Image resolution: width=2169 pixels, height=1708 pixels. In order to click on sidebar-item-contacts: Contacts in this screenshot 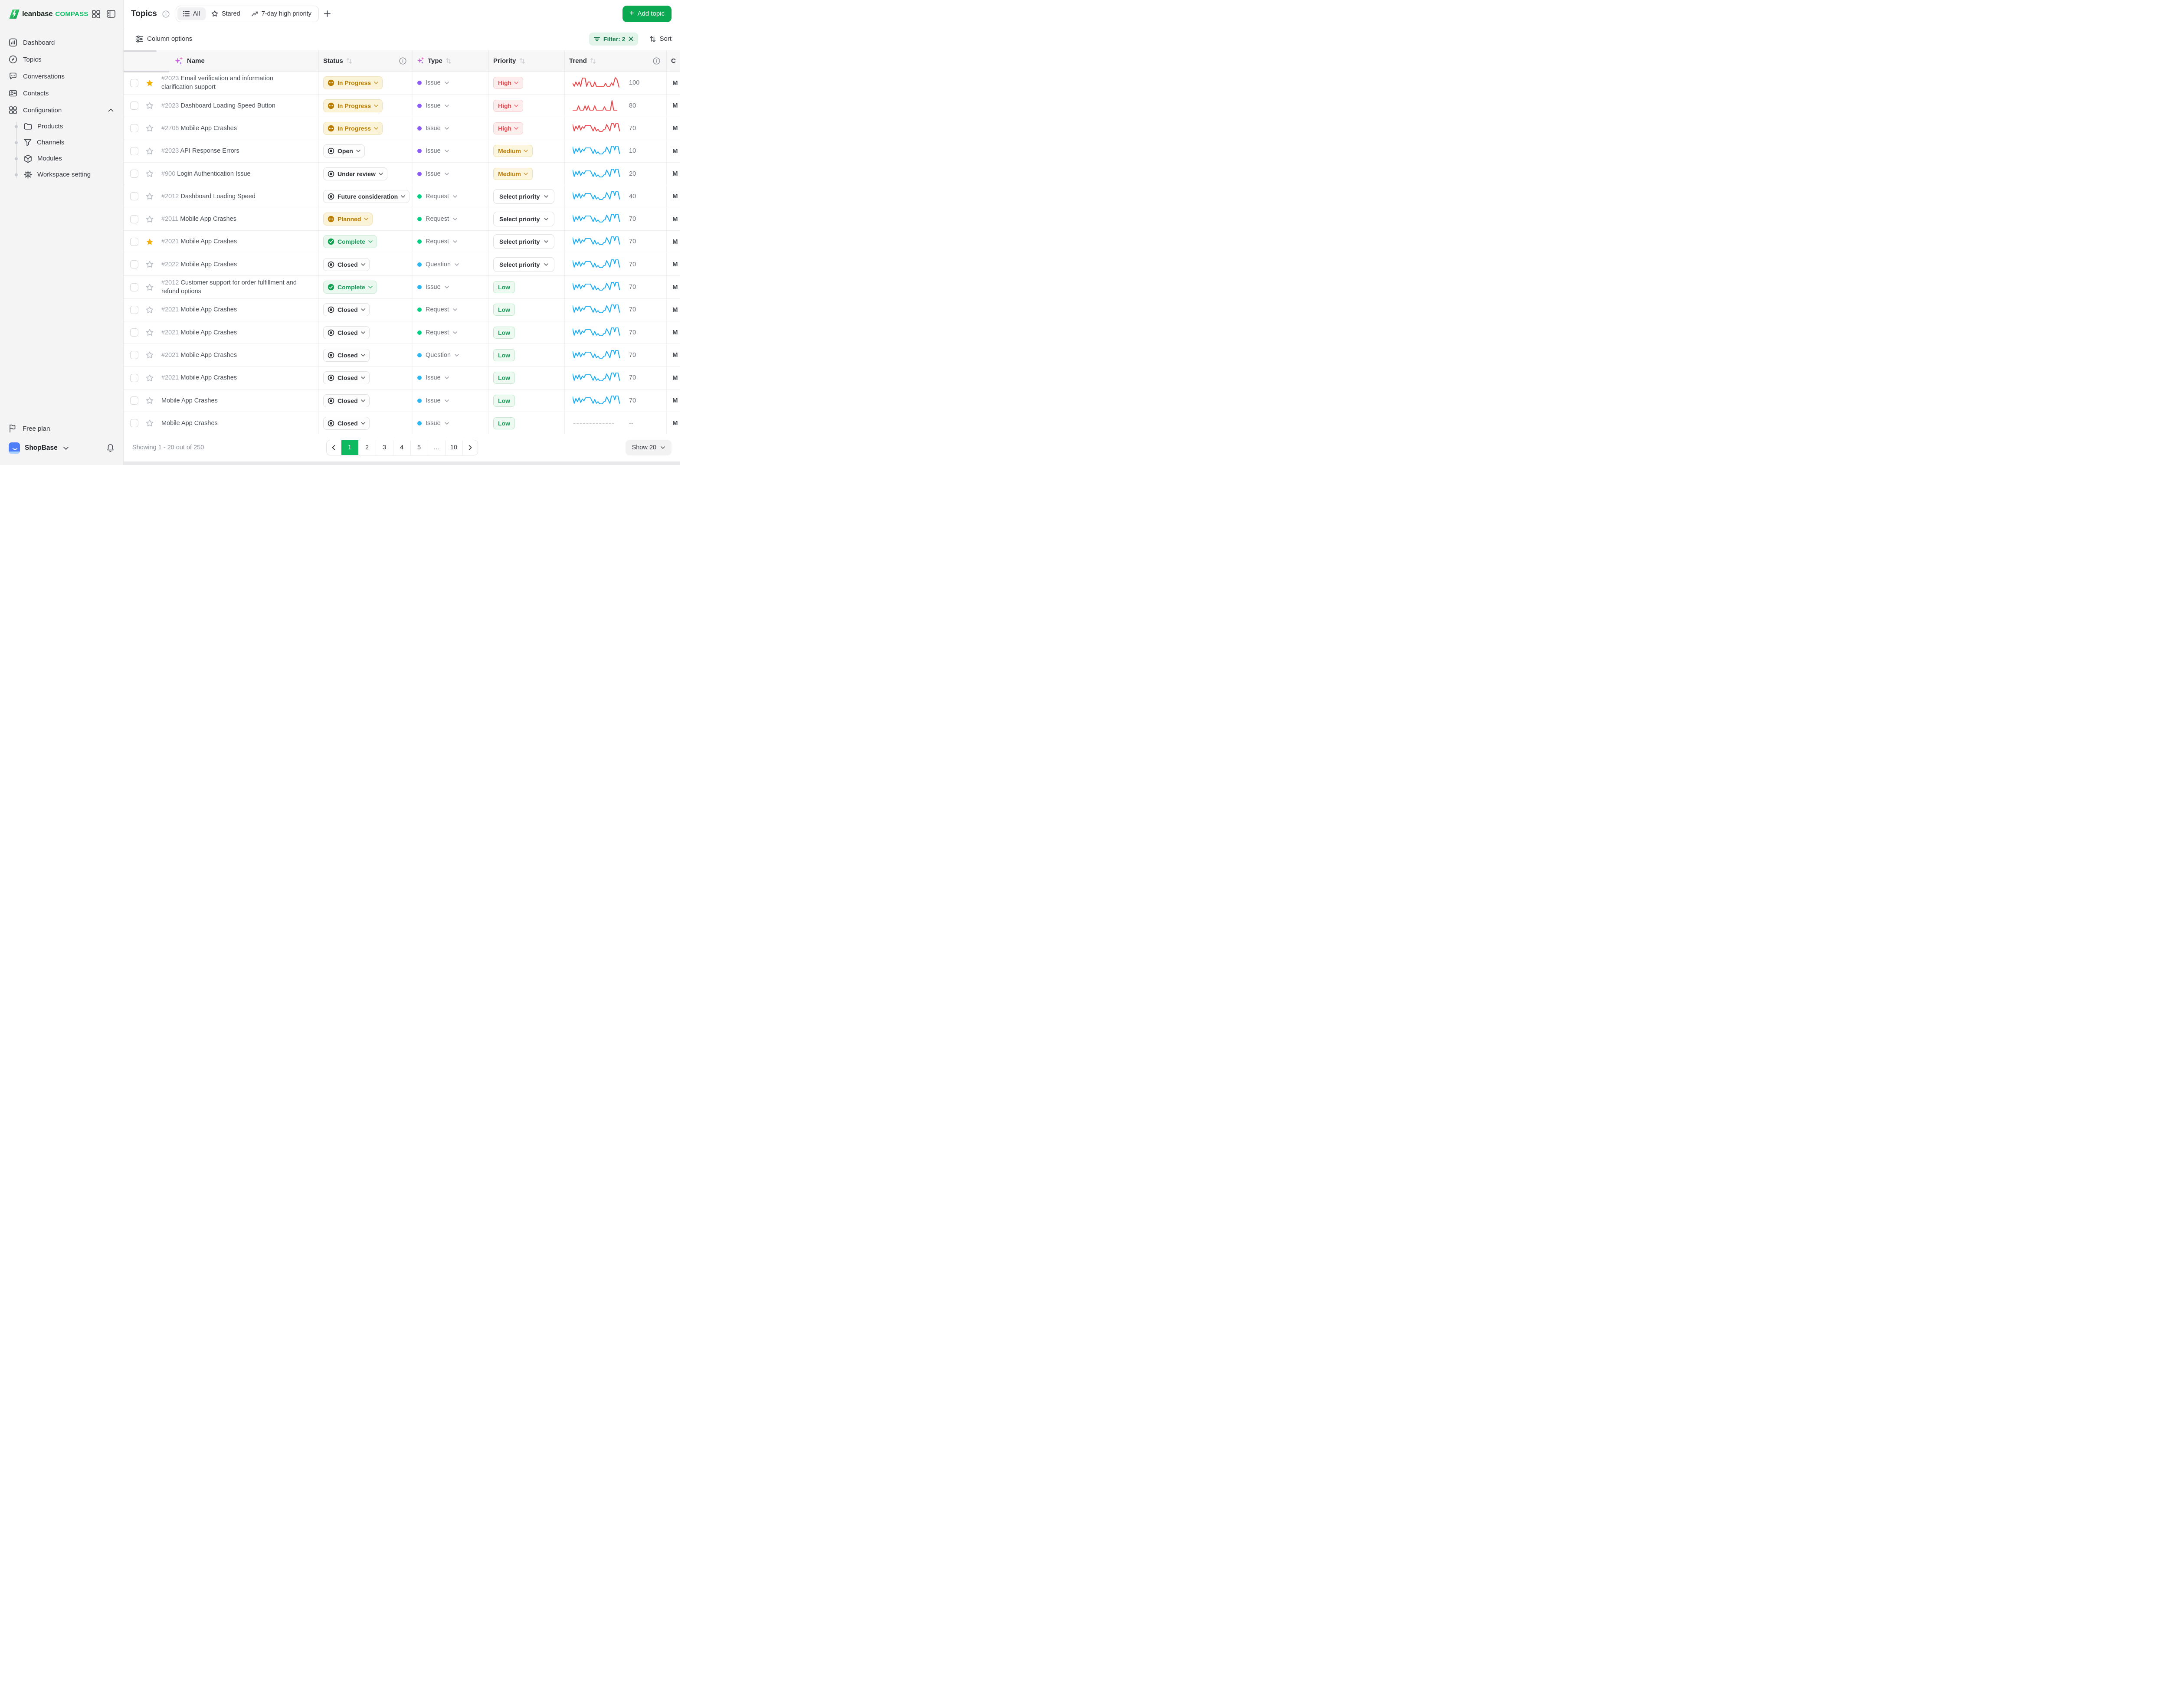, I will do `click(61, 93)`.